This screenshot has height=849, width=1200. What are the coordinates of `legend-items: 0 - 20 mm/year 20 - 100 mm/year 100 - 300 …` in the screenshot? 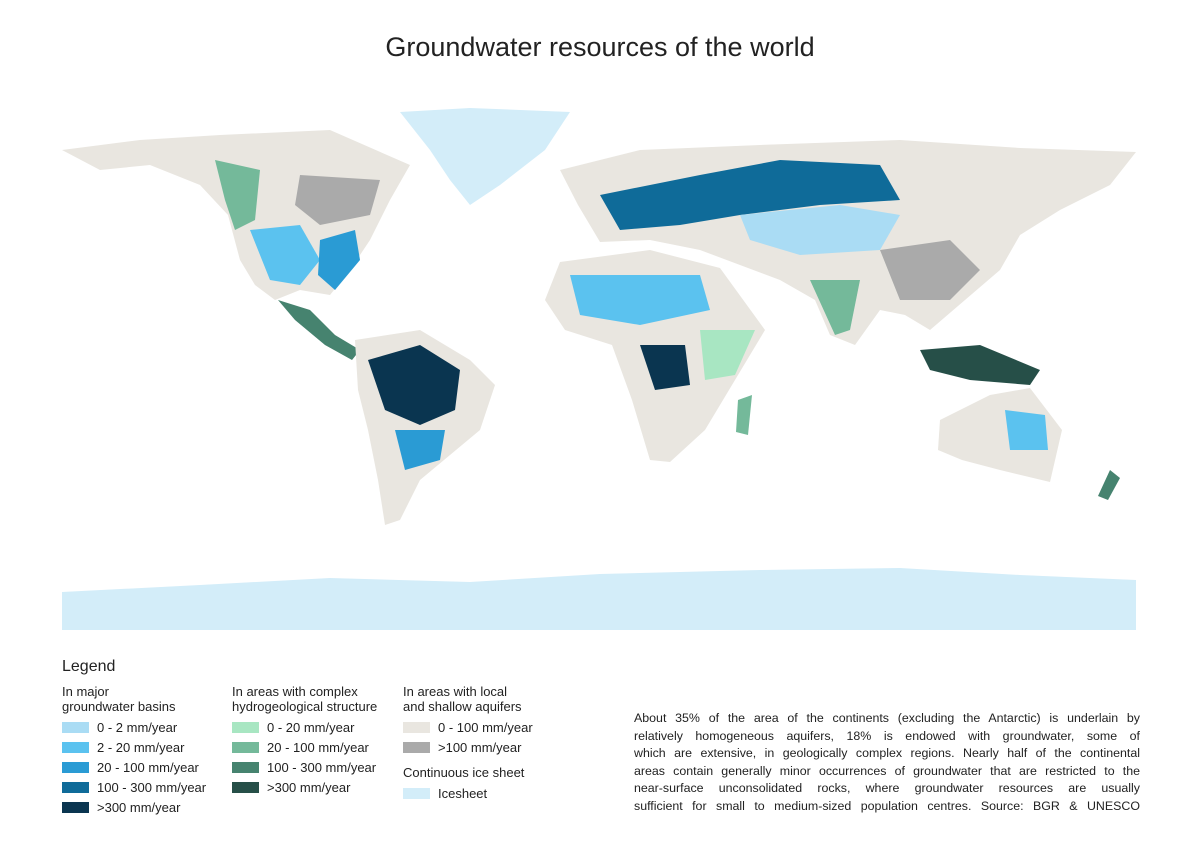 It's located at (304, 757).